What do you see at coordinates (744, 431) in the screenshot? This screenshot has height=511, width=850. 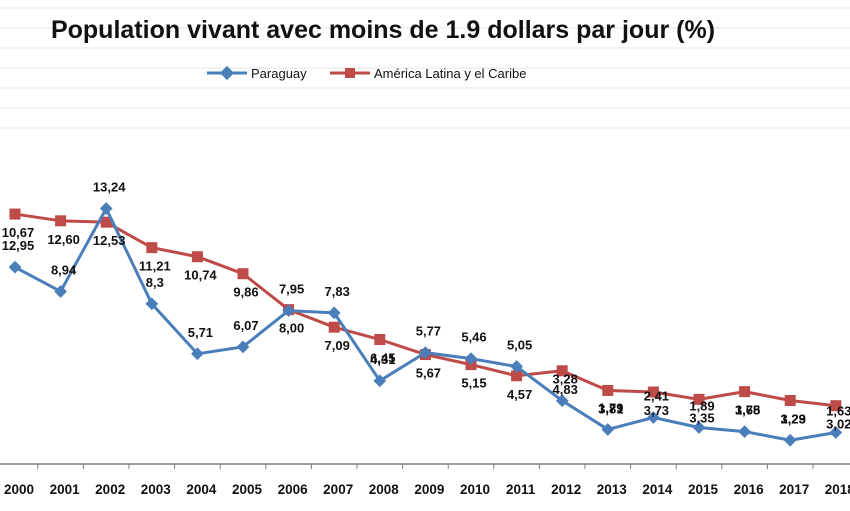 I see `point-paraguay-2016` at bounding box center [744, 431].